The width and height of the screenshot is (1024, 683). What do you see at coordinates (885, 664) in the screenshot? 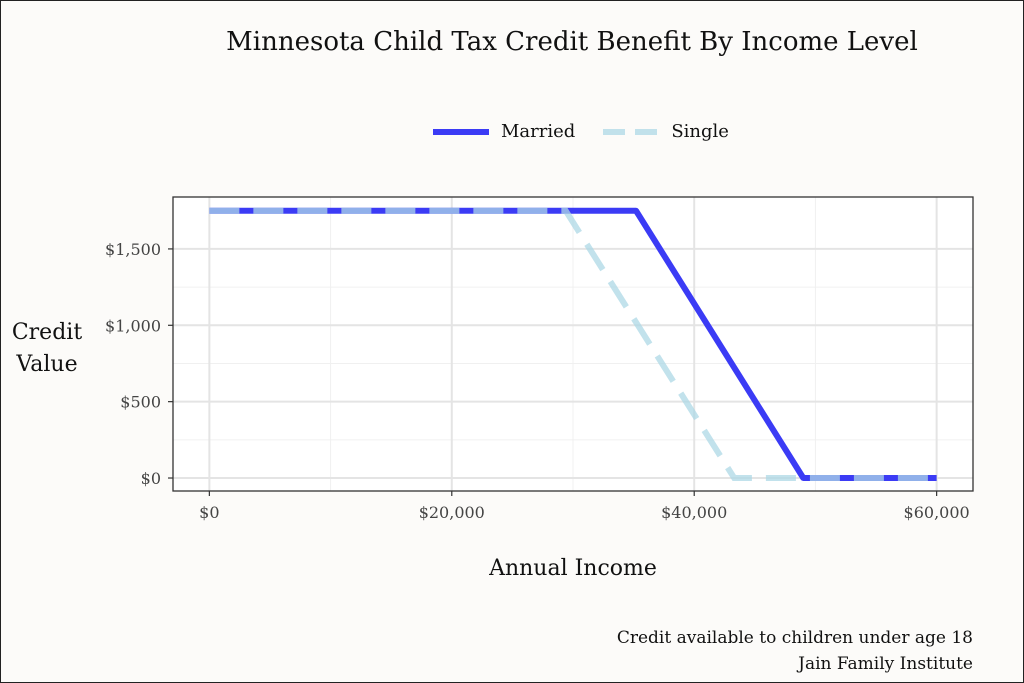
I see `caption-line-2: Jain Family Institute` at bounding box center [885, 664].